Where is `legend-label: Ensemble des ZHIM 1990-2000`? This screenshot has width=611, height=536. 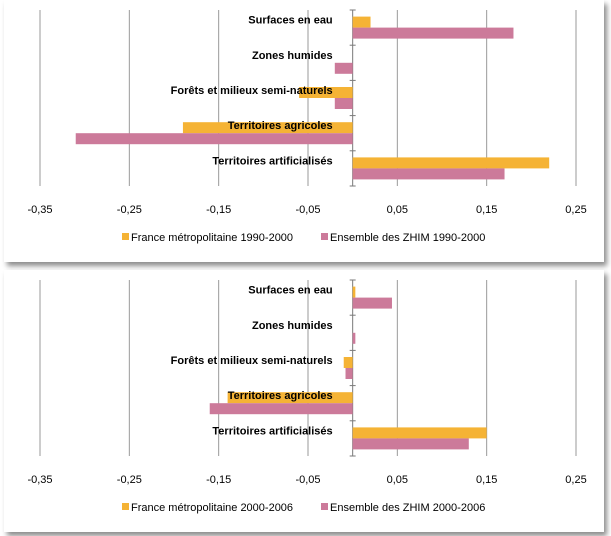
legend-label: Ensemble des ZHIM 1990-2000 is located at coordinates (407, 238).